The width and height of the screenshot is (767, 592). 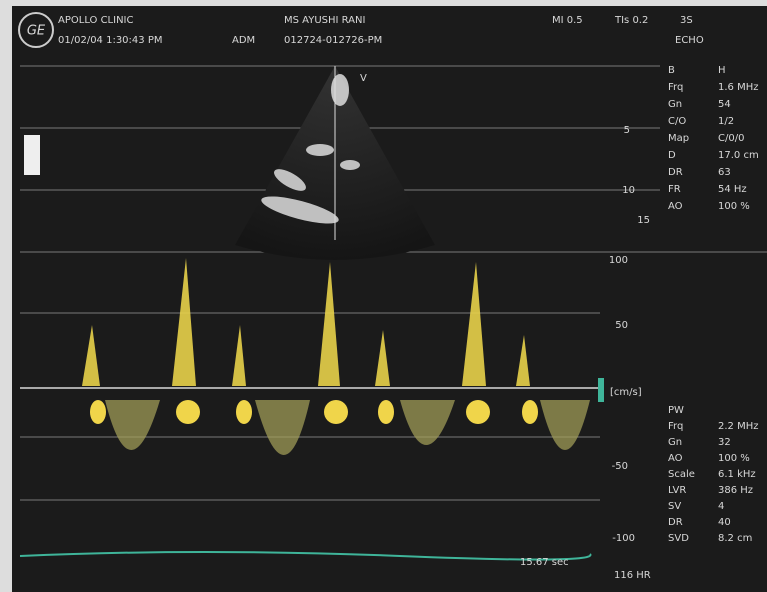 I want to click on param-value: 386 Hz, so click(x=735, y=490).